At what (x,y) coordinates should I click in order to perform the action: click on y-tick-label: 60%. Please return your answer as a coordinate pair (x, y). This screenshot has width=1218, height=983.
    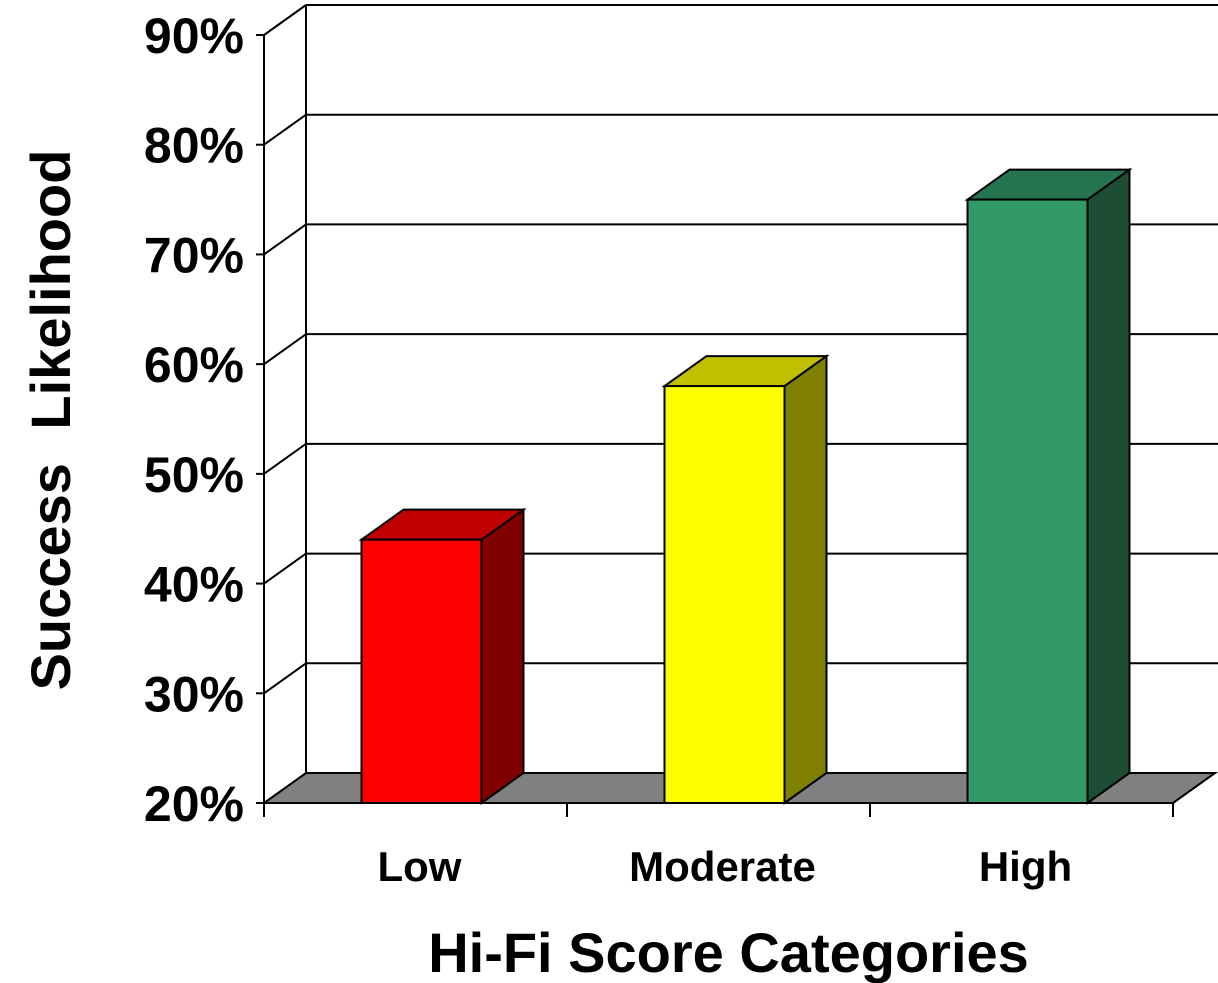
    Looking at the image, I should click on (194, 365).